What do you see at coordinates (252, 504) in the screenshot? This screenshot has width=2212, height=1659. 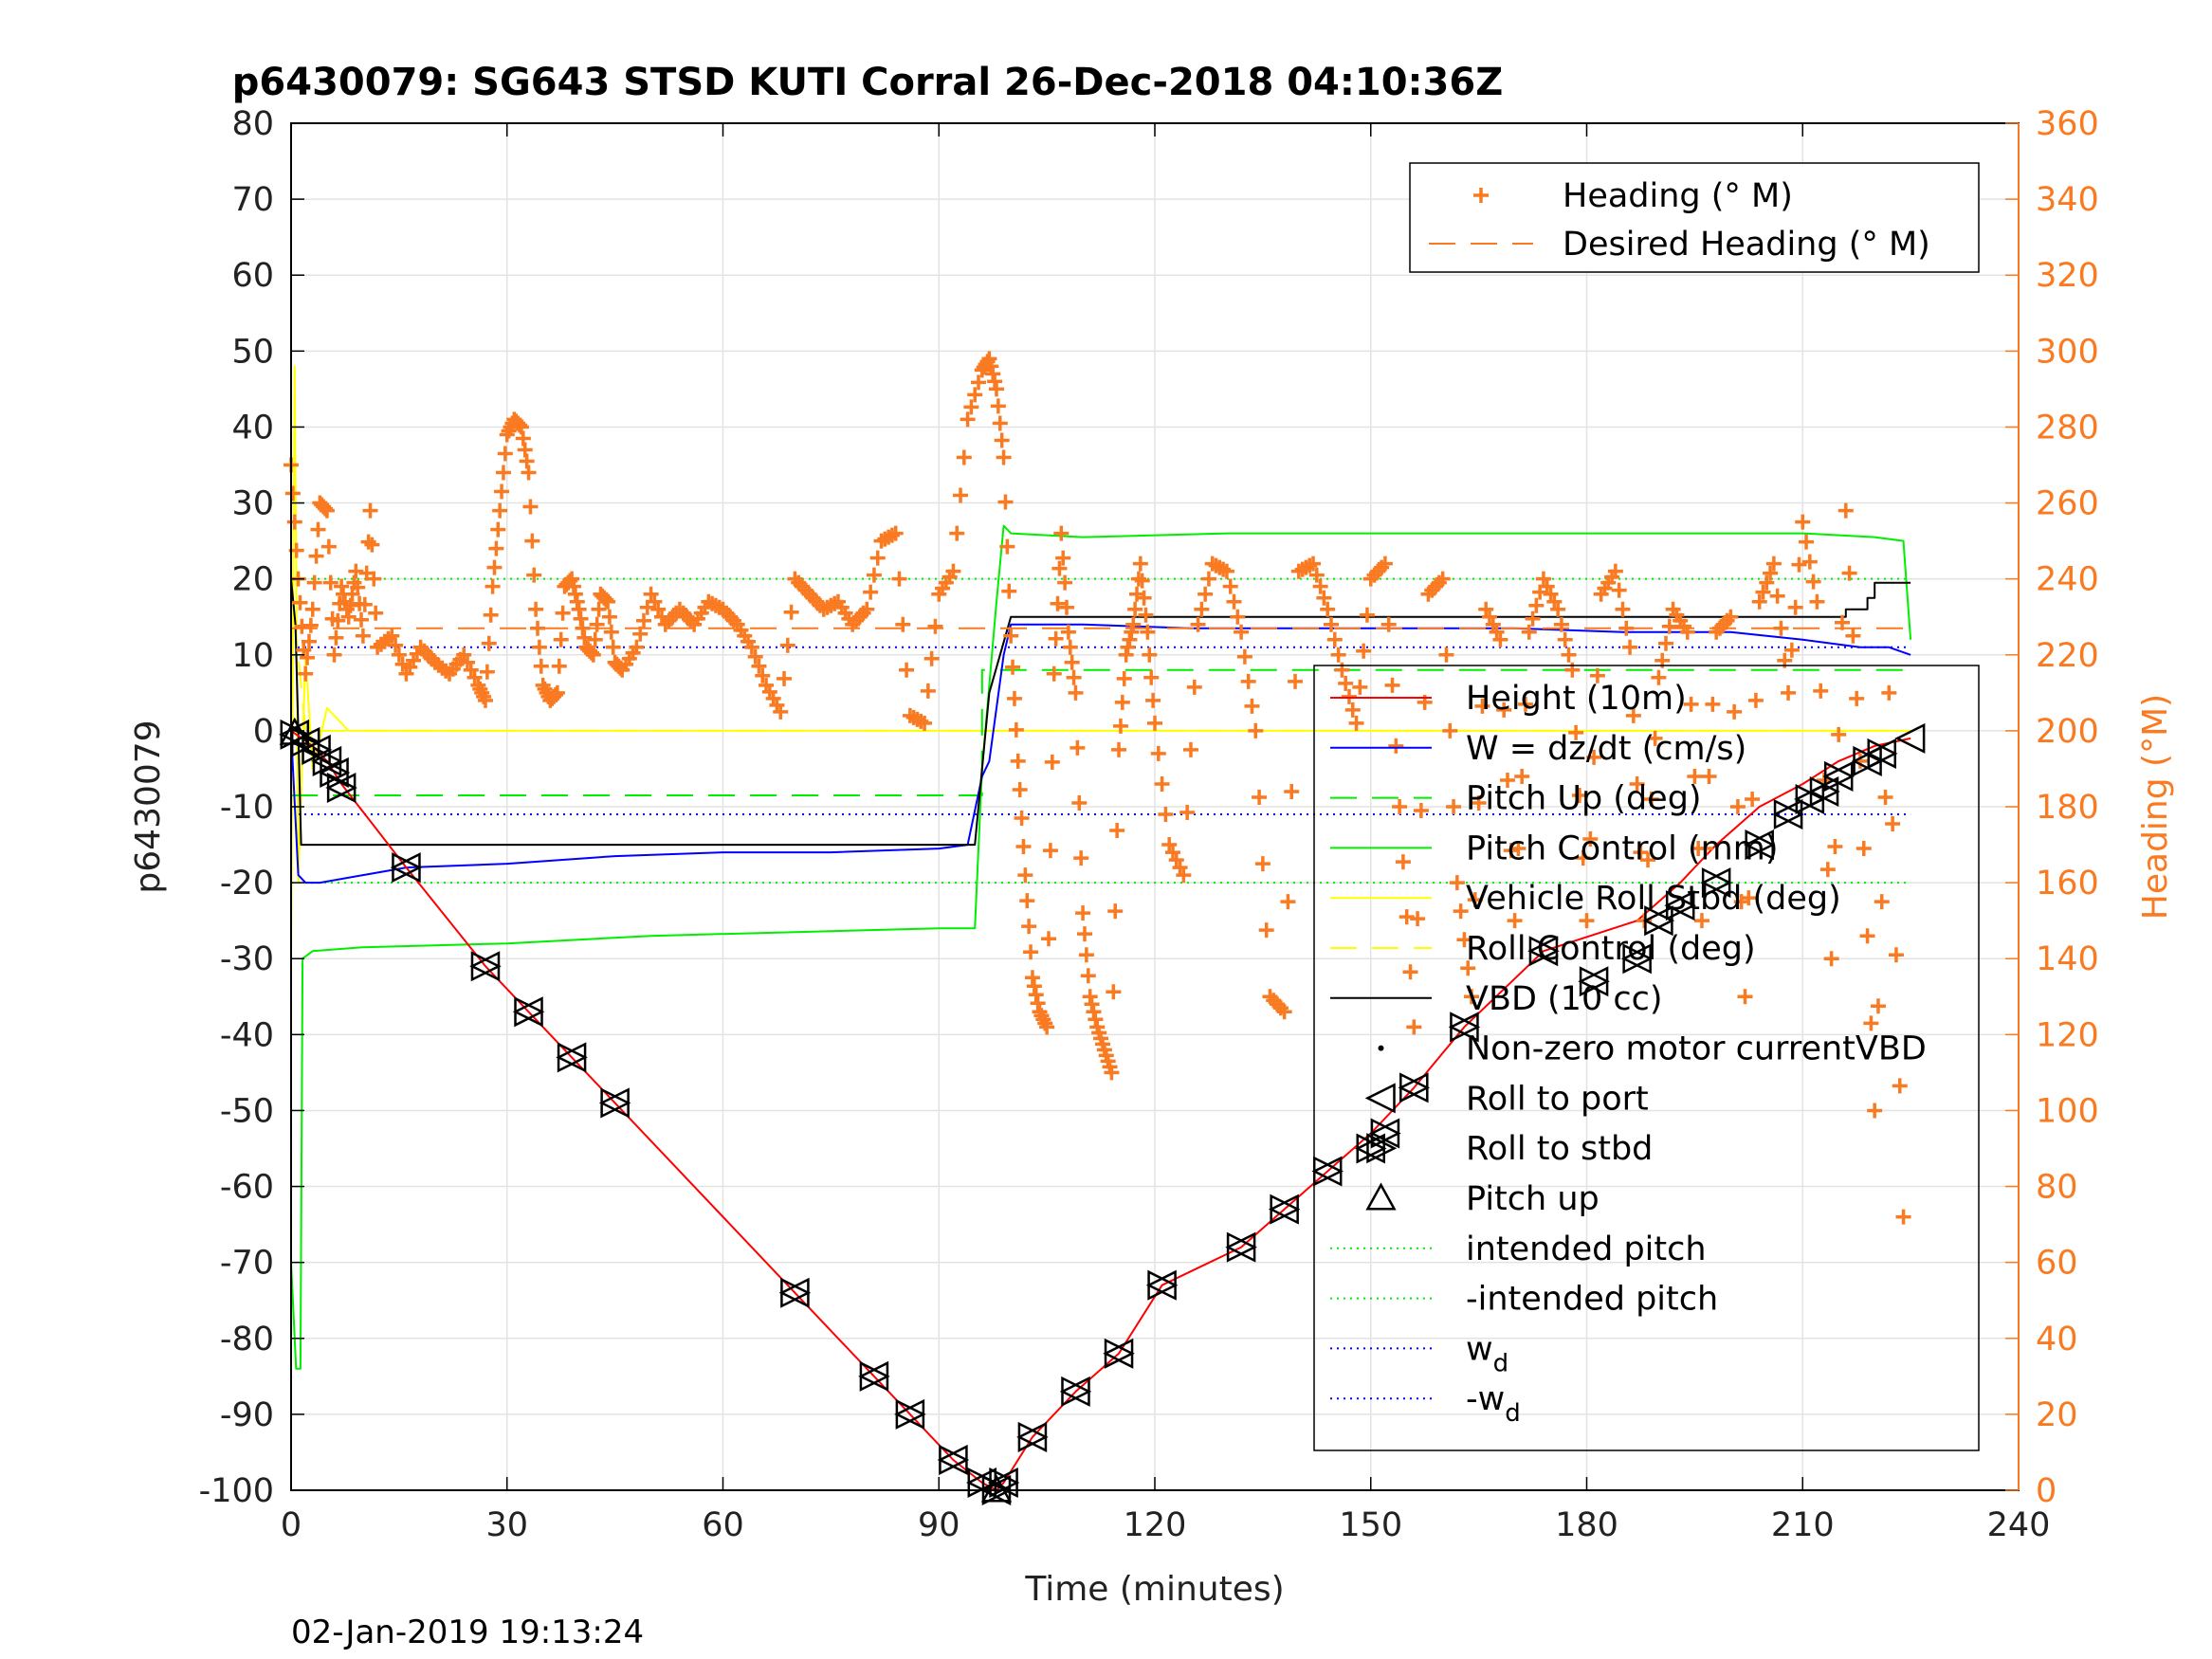 I see `y-tick-label: 30` at bounding box center [252, 504].